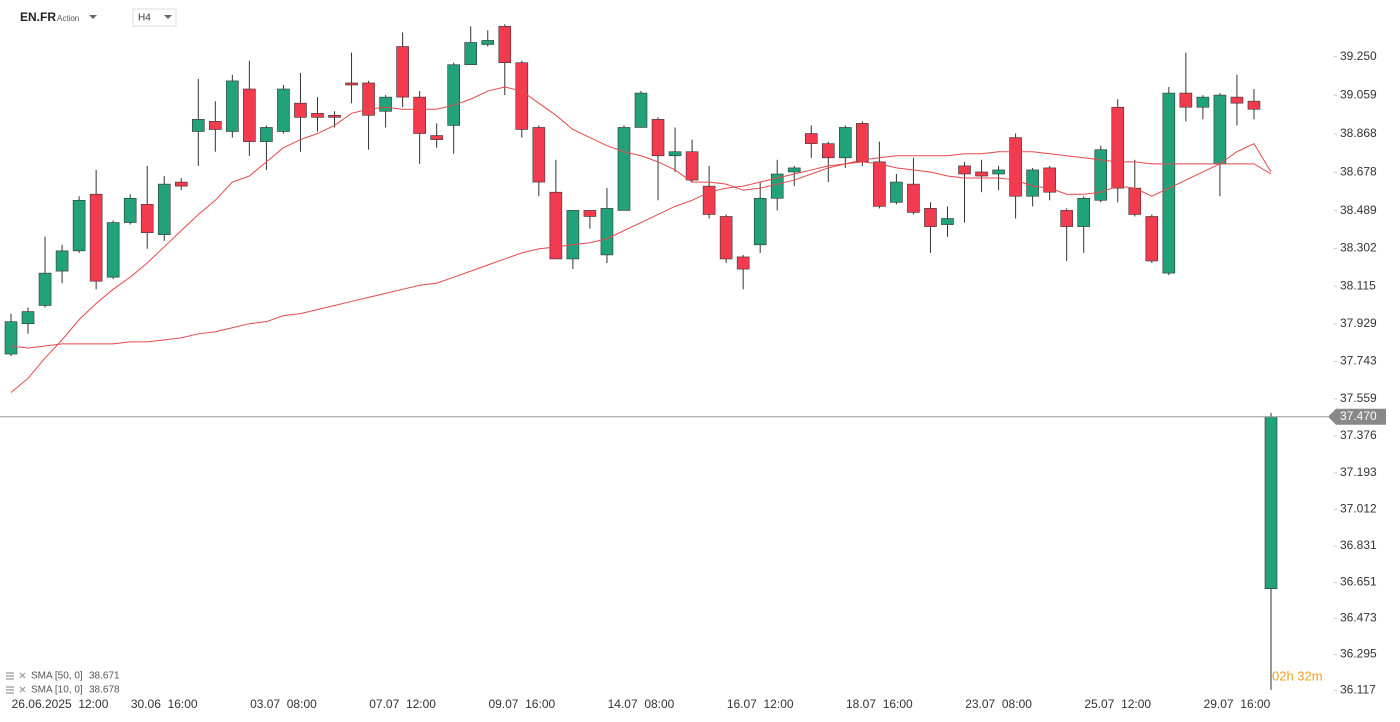  Describe the element at coordinates (1358, 509) in the screenshot. I see `y-tick-label: 37.012` at that location.